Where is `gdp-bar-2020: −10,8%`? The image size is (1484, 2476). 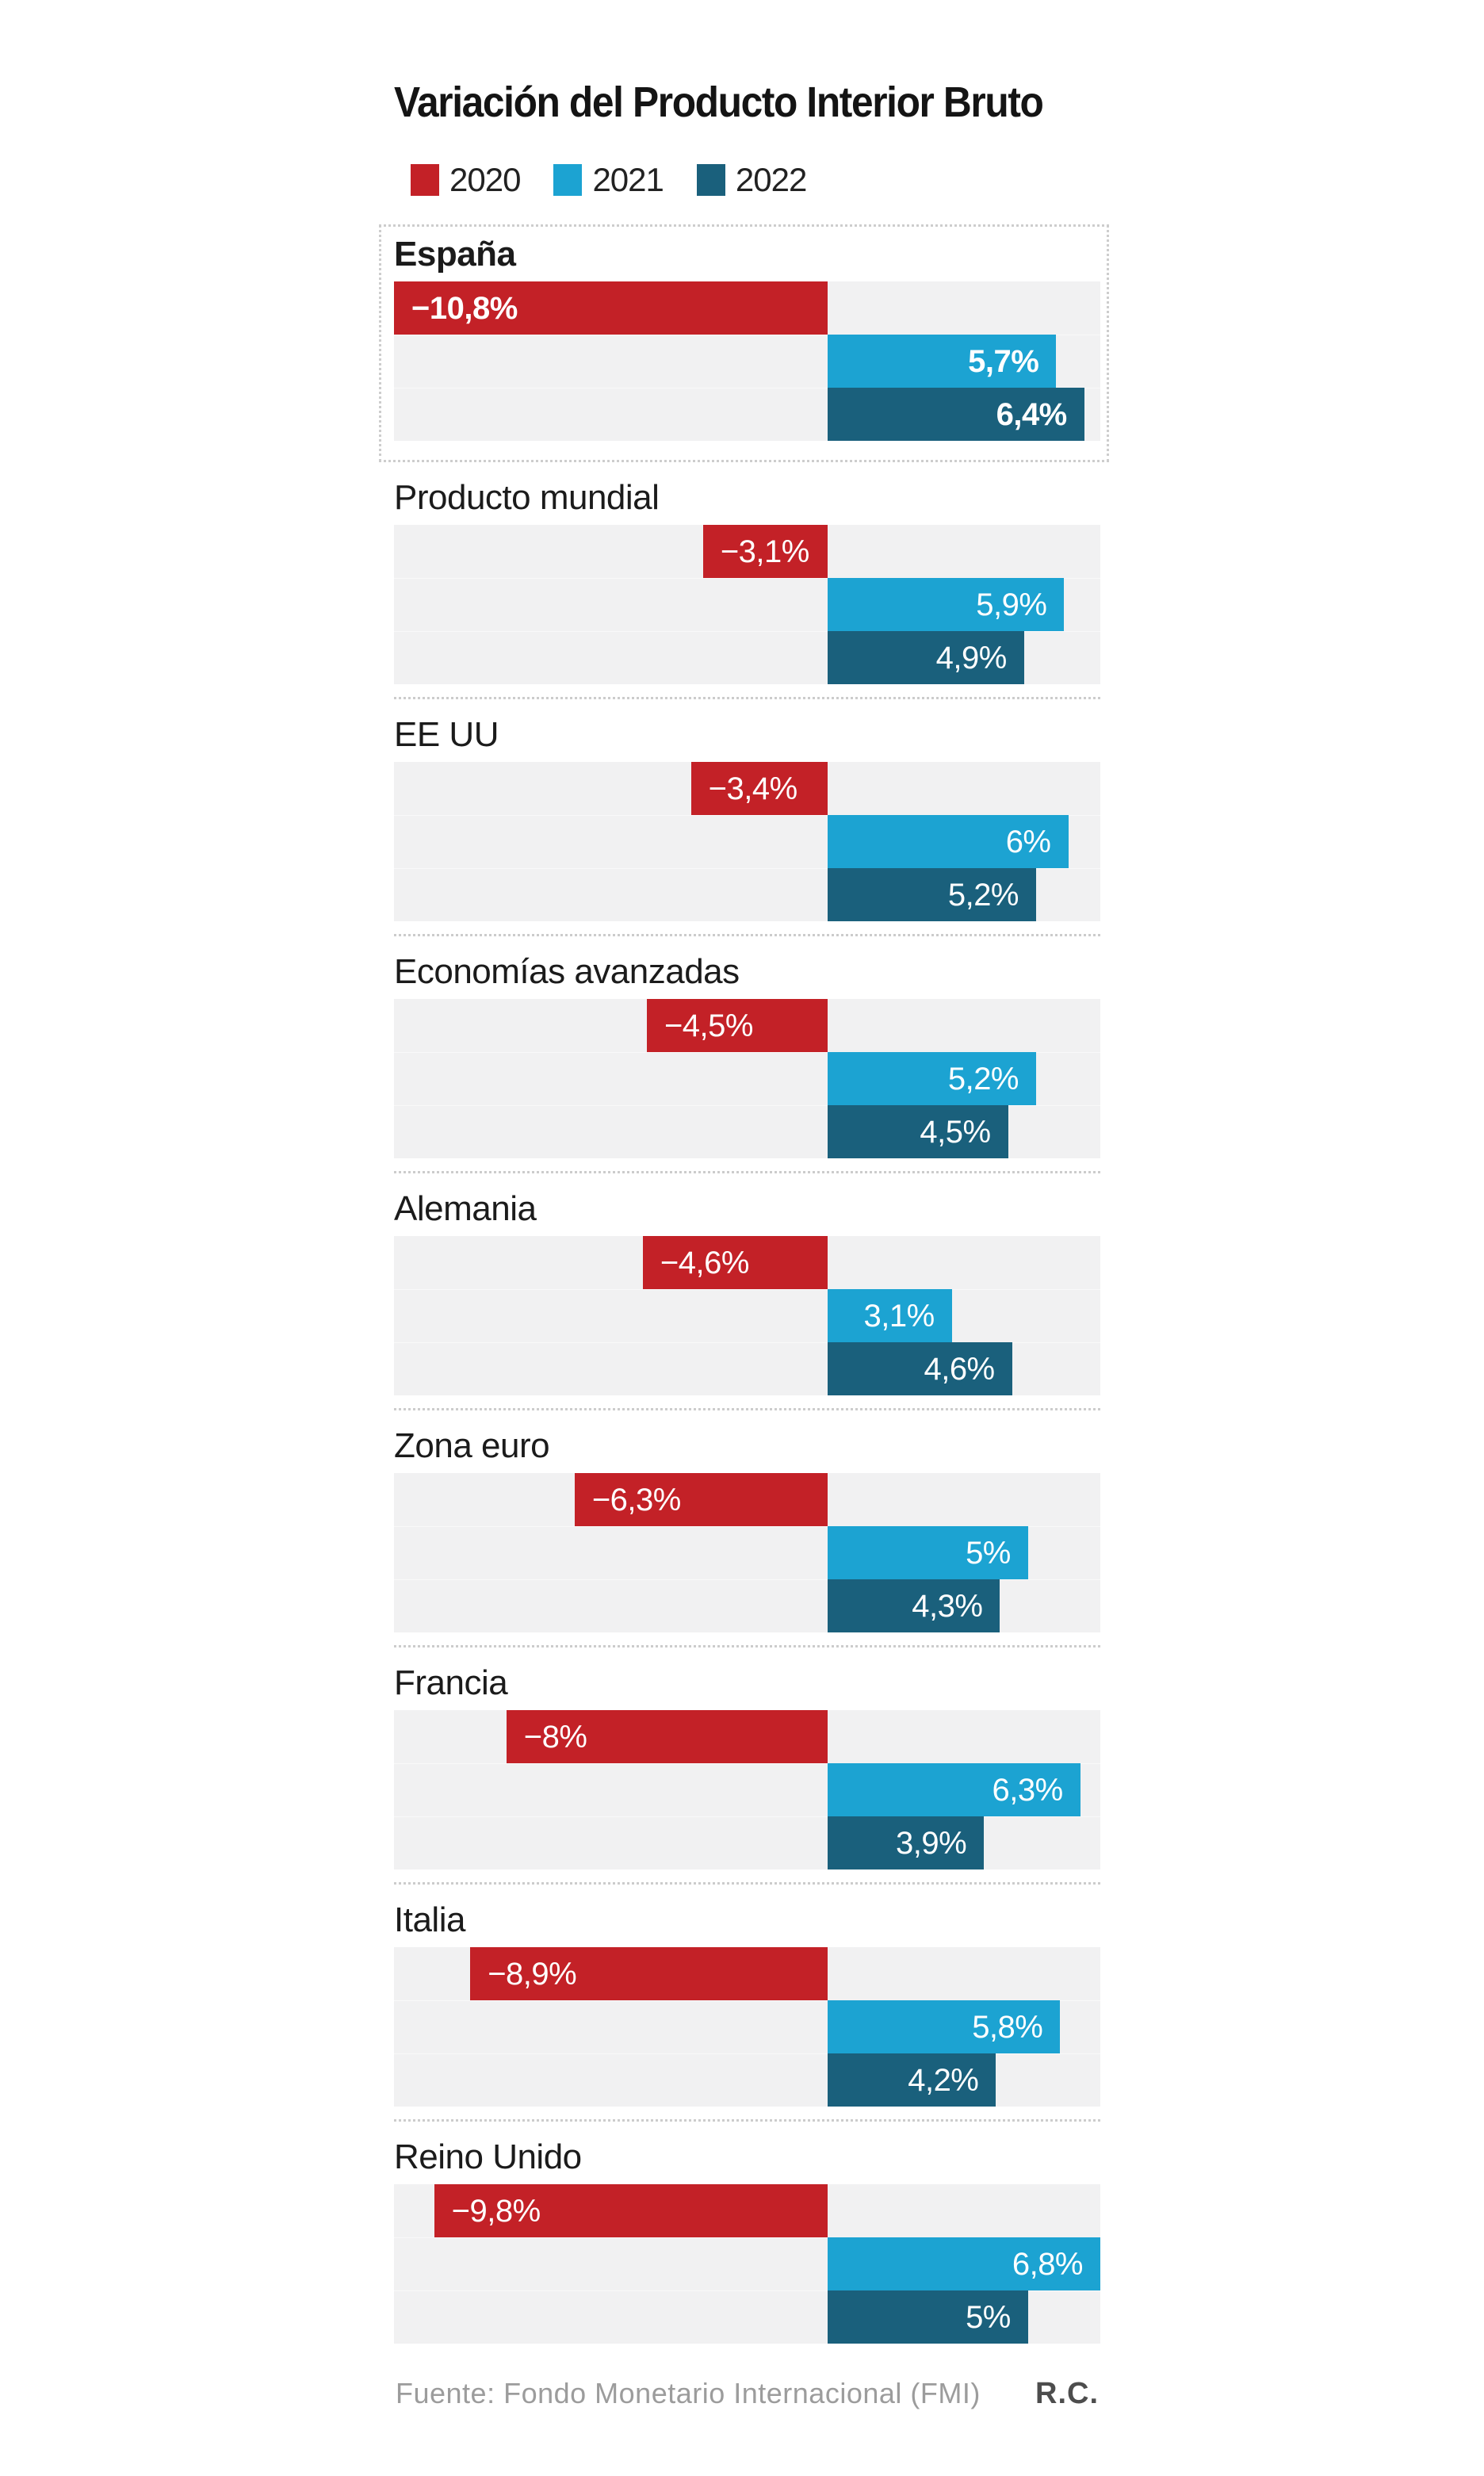
gdp-bar-2020: −10,8% is located at coordinates (611, 308).